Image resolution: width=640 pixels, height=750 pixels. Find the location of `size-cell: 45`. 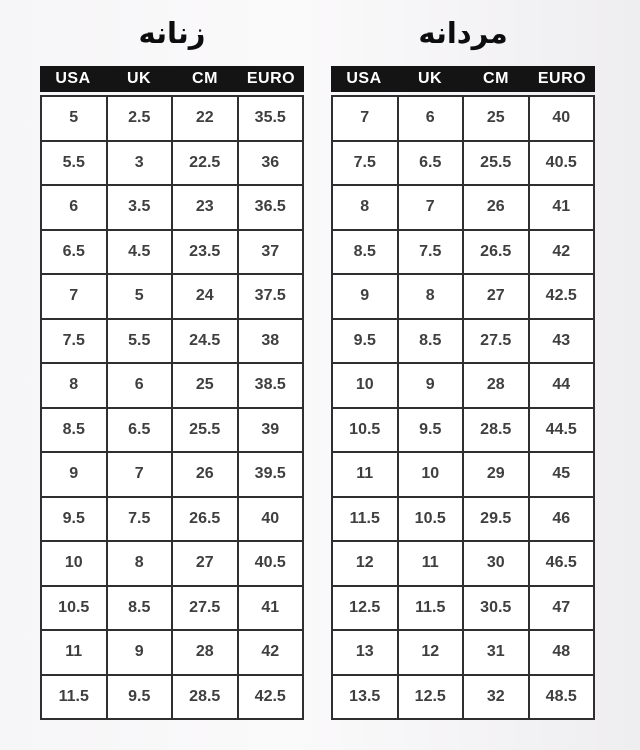

size-cell: 45 is located at coordinates (561, 474).